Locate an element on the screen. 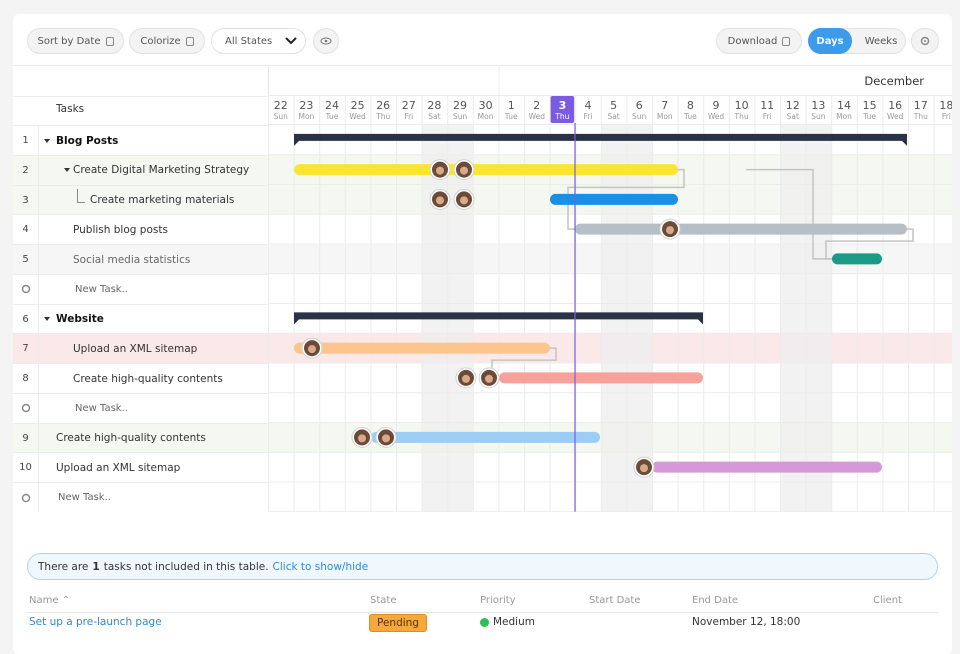 This screenshot has height=654, width=960. task-row: 9 Create high-quality contents is located at coordinates (140, 437).